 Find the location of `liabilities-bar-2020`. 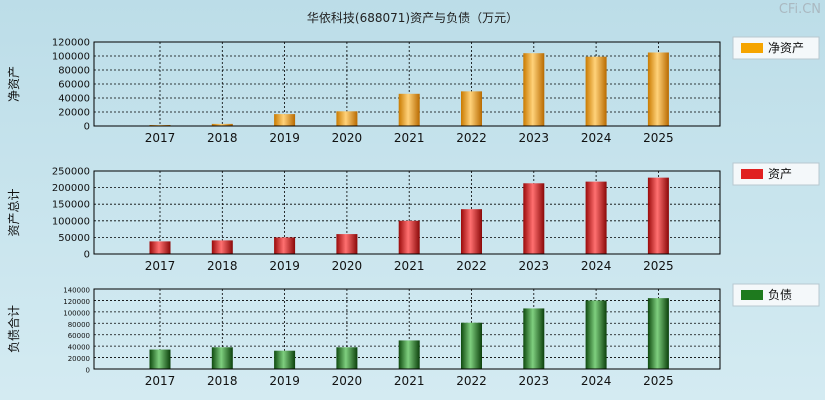

liabilities-bar-2020 is located at coordinates (347, 358).